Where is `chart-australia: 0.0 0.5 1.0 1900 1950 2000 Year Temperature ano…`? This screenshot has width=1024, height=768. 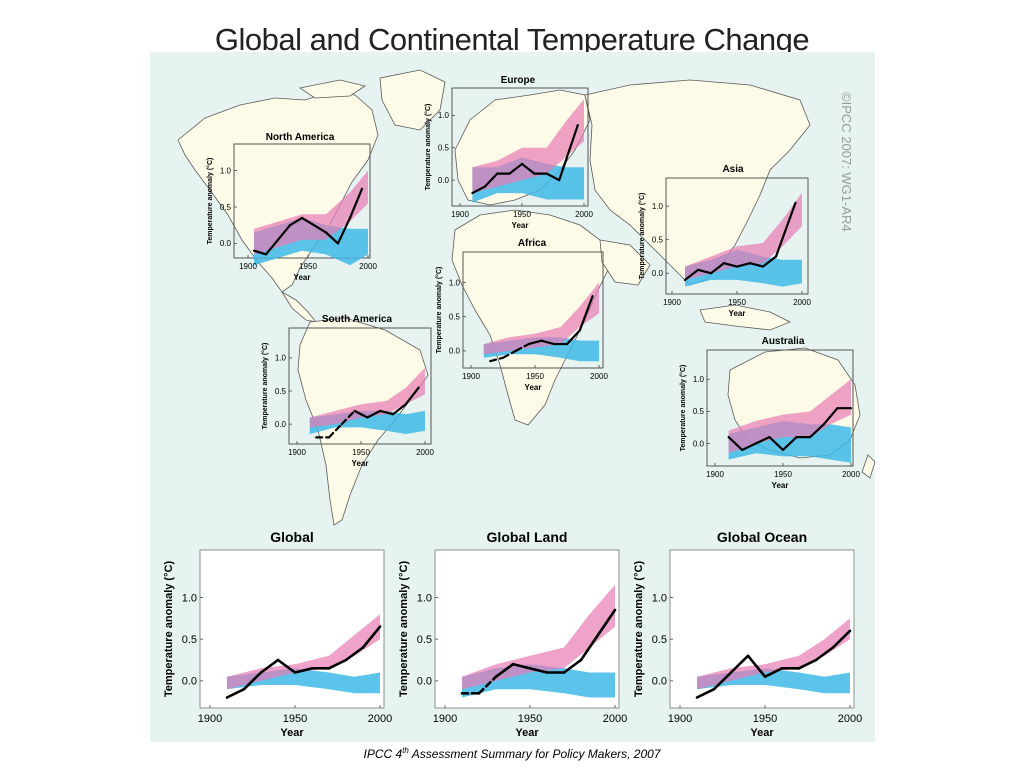
chart-australia: 0.0 0.5 1.0 1900 1950 2000 Year Temperature ano… is located at coordinates (769, 413).